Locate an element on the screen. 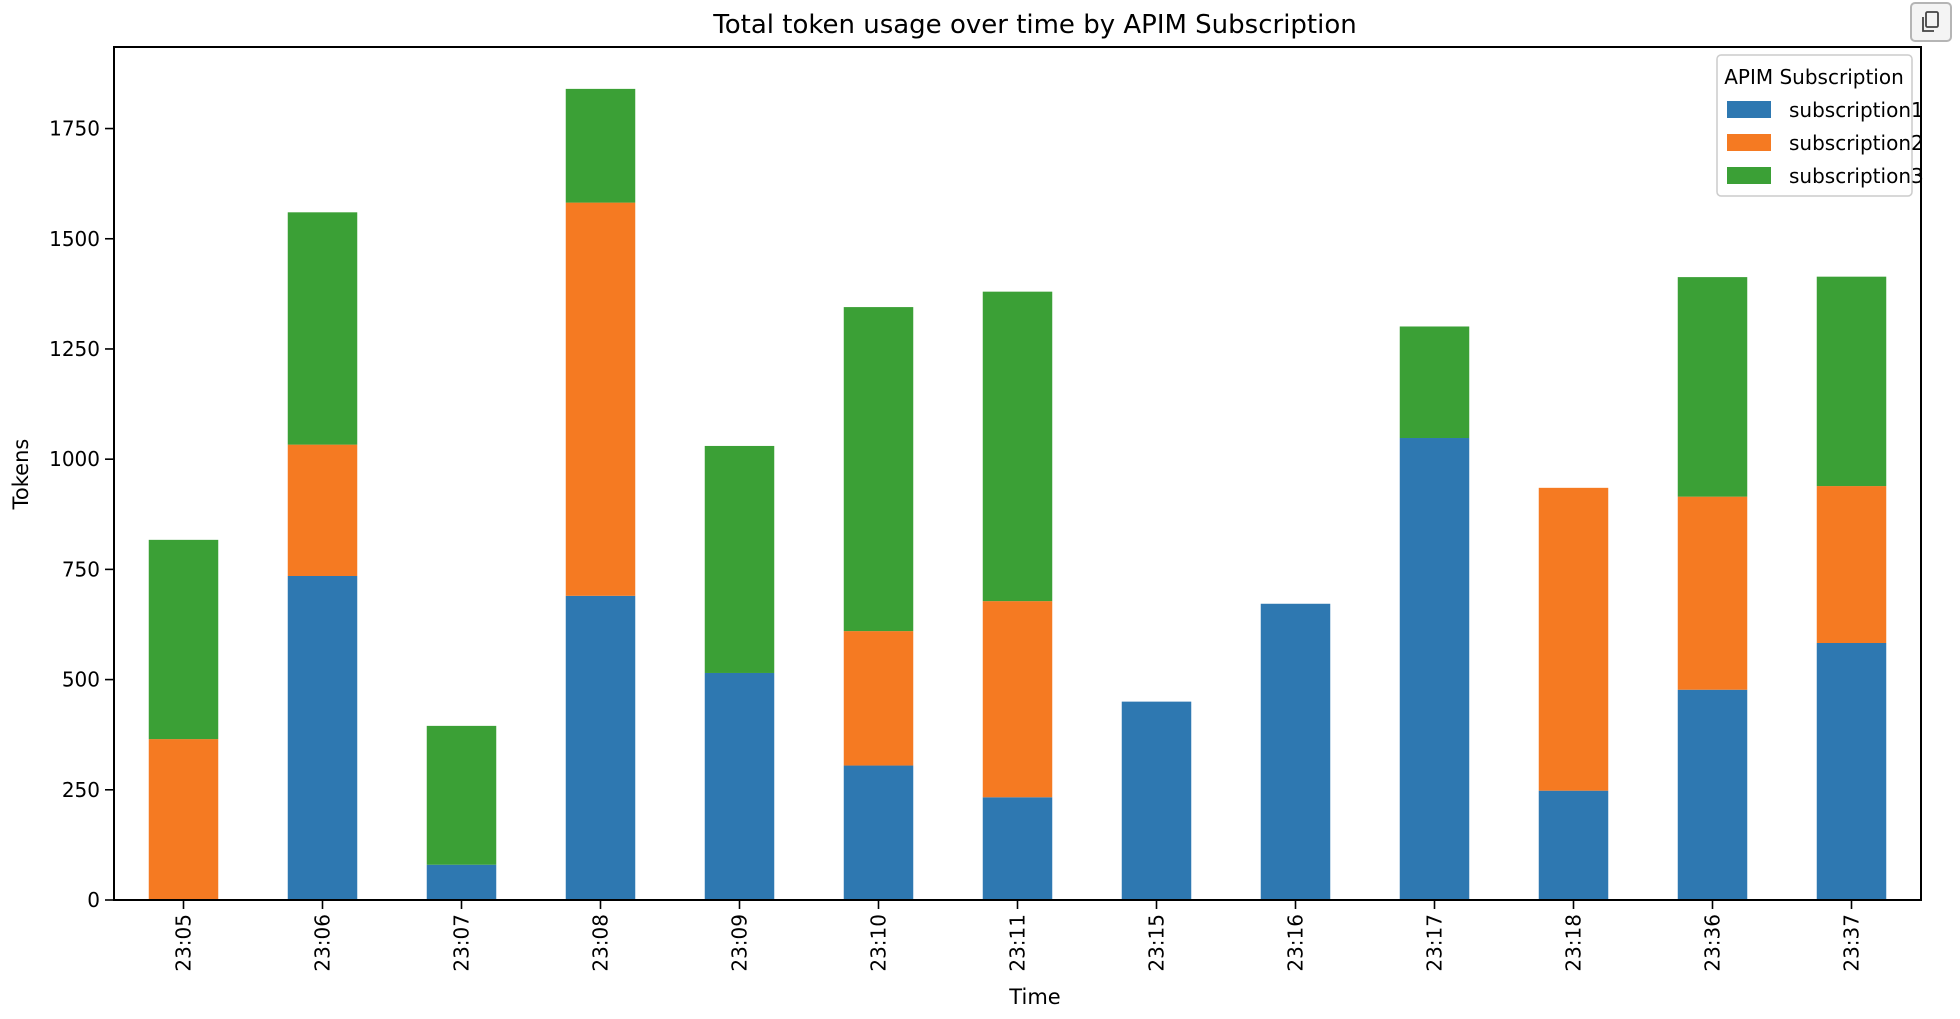 Image resolution: width=1960 pixels, height=1019 pixels. x-tick-label: 23:06 is located at coordinates (323, 943).